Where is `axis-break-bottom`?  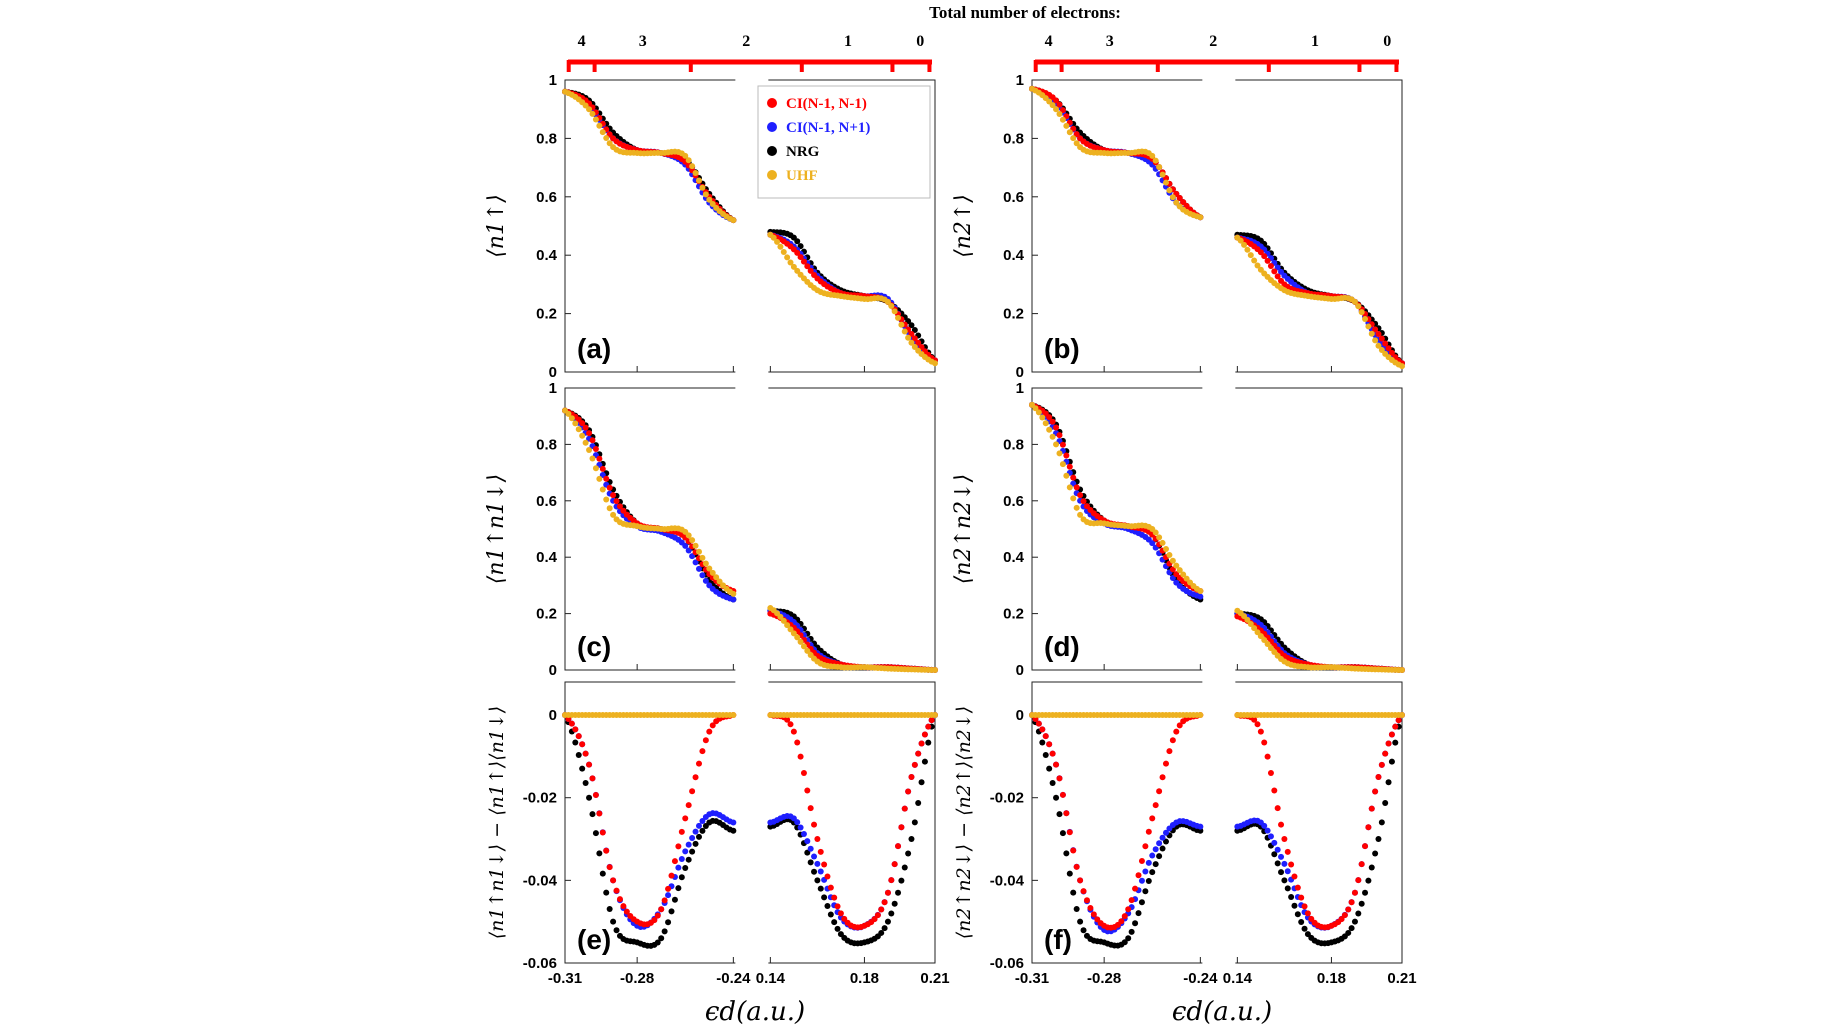
axis-break-bottom is located at coordinates (1219, 670).